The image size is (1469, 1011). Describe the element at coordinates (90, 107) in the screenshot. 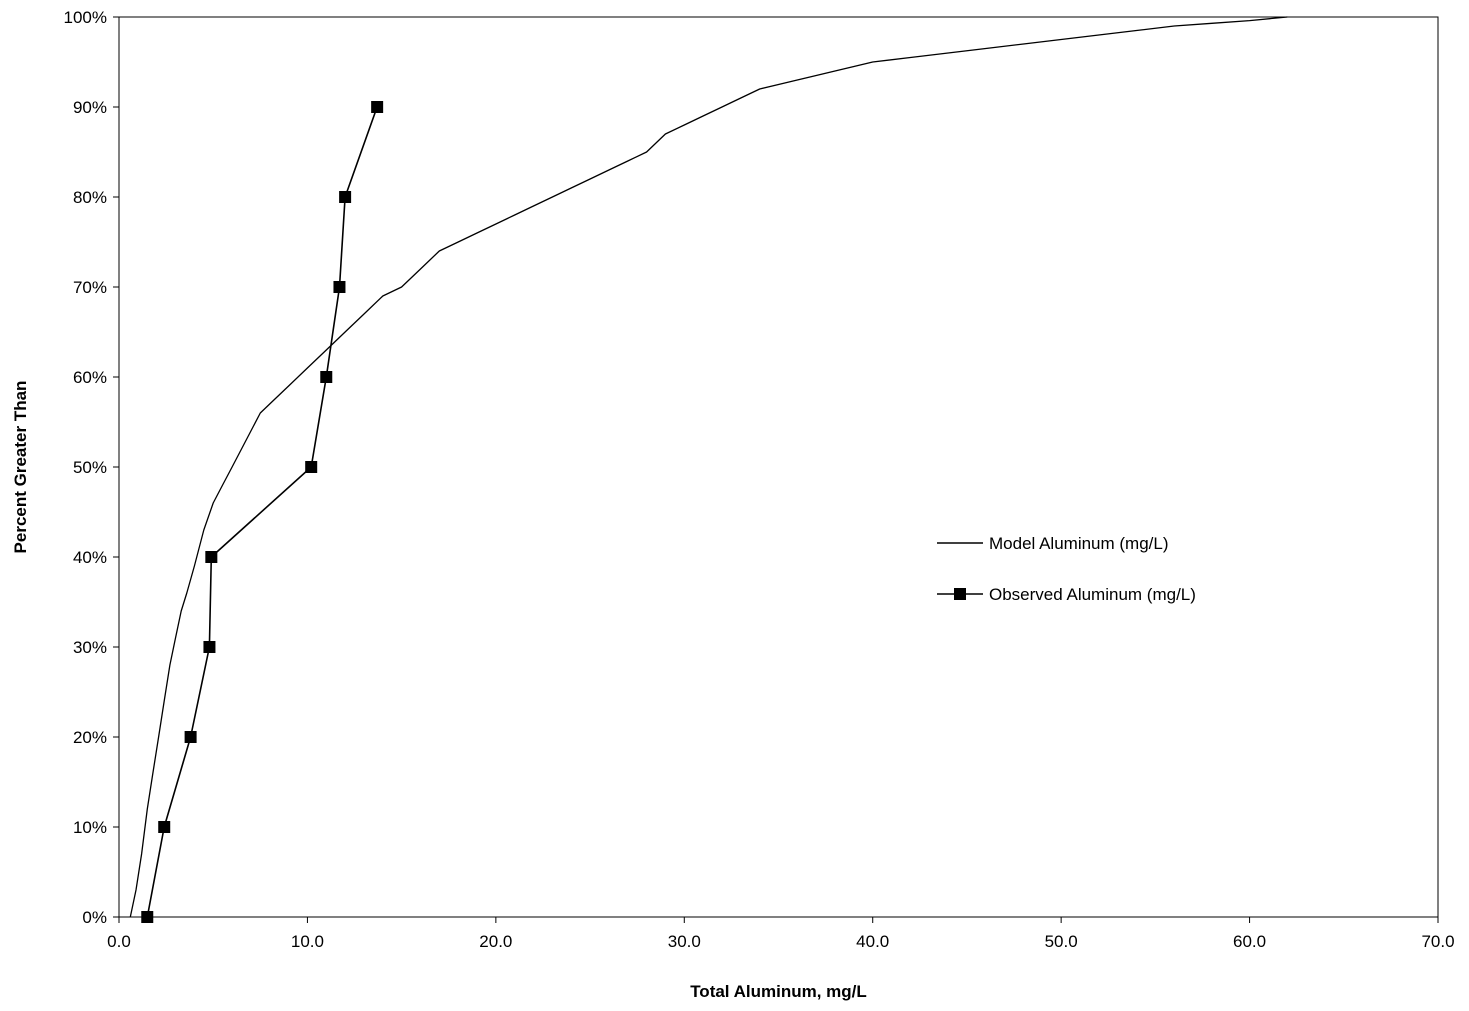

I see `y-tick-label: 90%` at that location.